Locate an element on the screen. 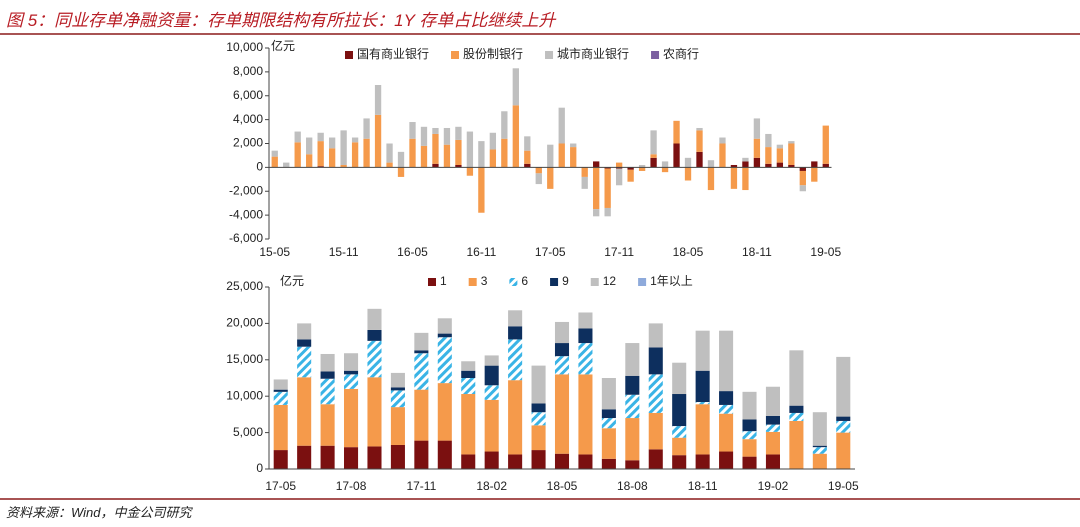 Image resolution: width=1080 pixels, height=527 pixels. x-tick-label: 16-05 is located at coordinates (412, 252).